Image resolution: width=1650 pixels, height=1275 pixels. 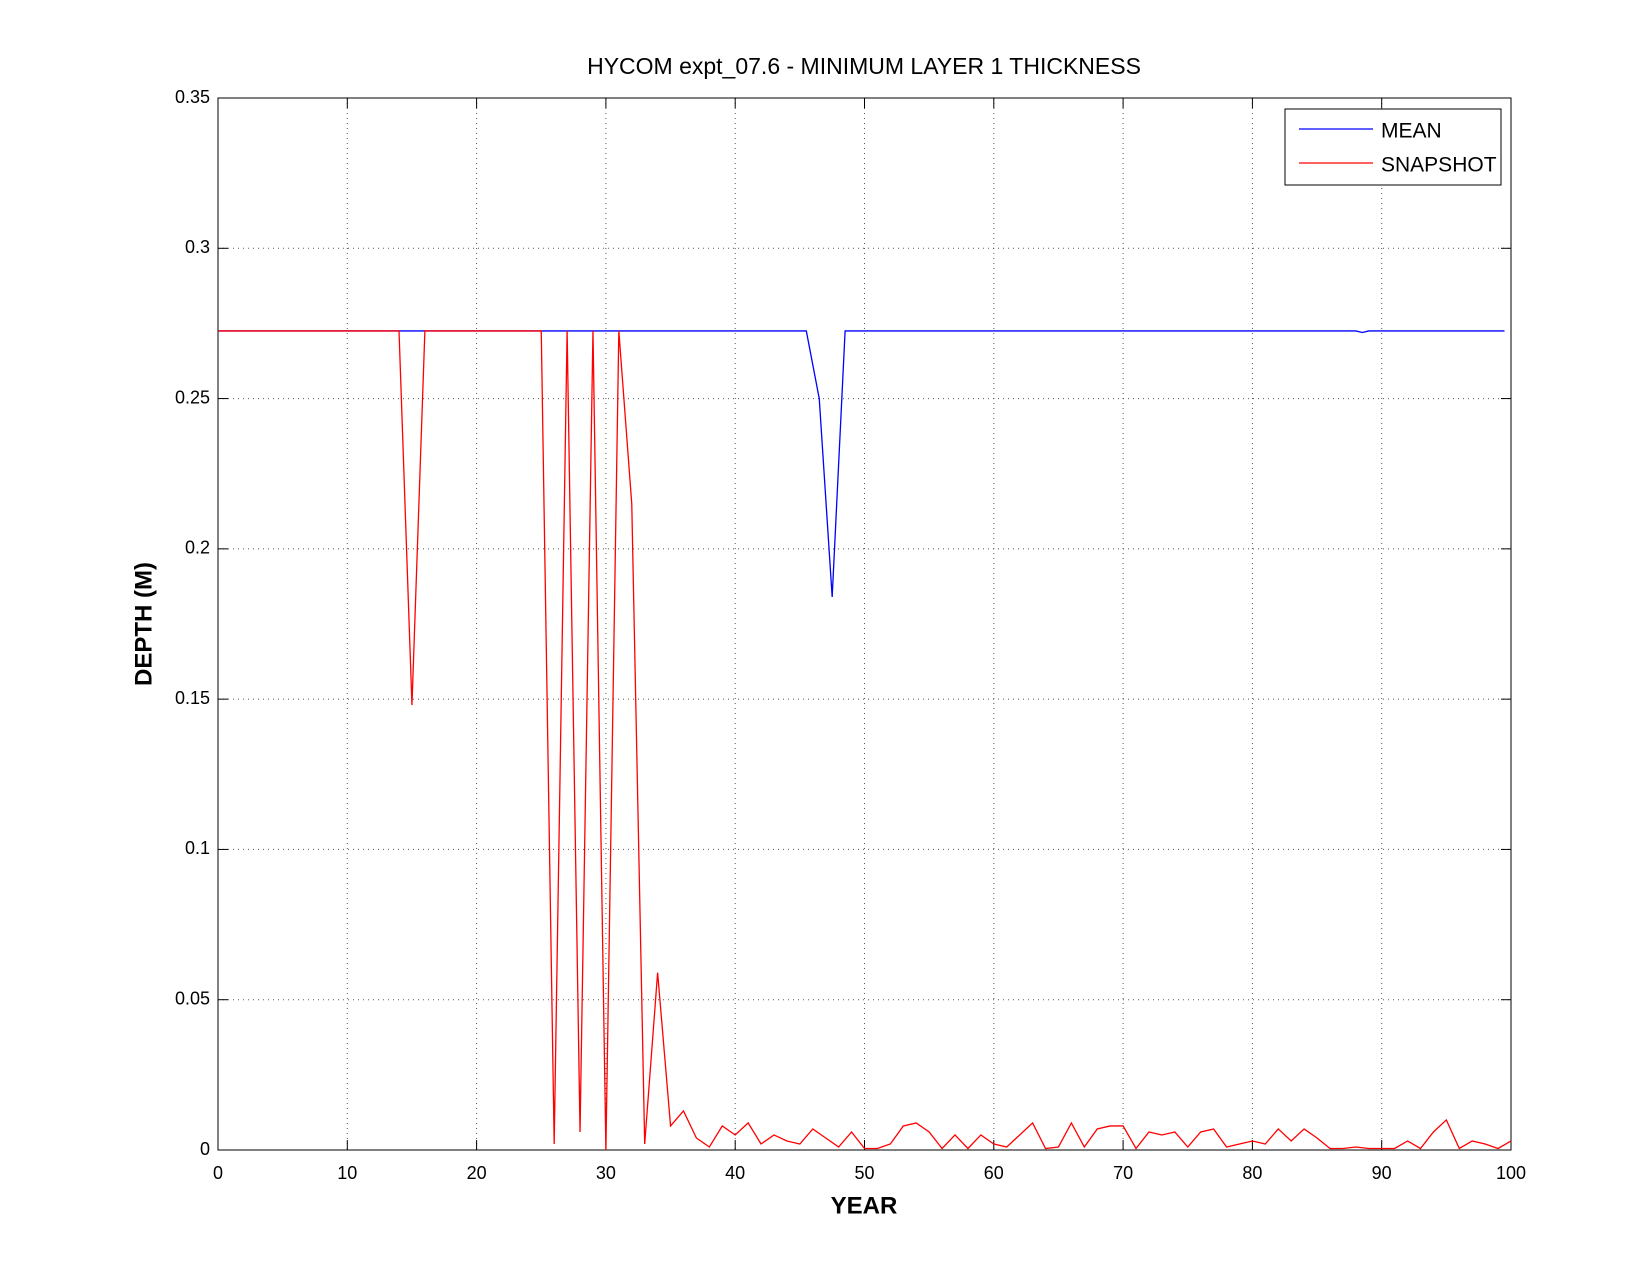 What do you see at coordinates (1439, 165) in the screenshot?
I see `legend-label: SNAPSHOT` at bounding box center [1439, 165].